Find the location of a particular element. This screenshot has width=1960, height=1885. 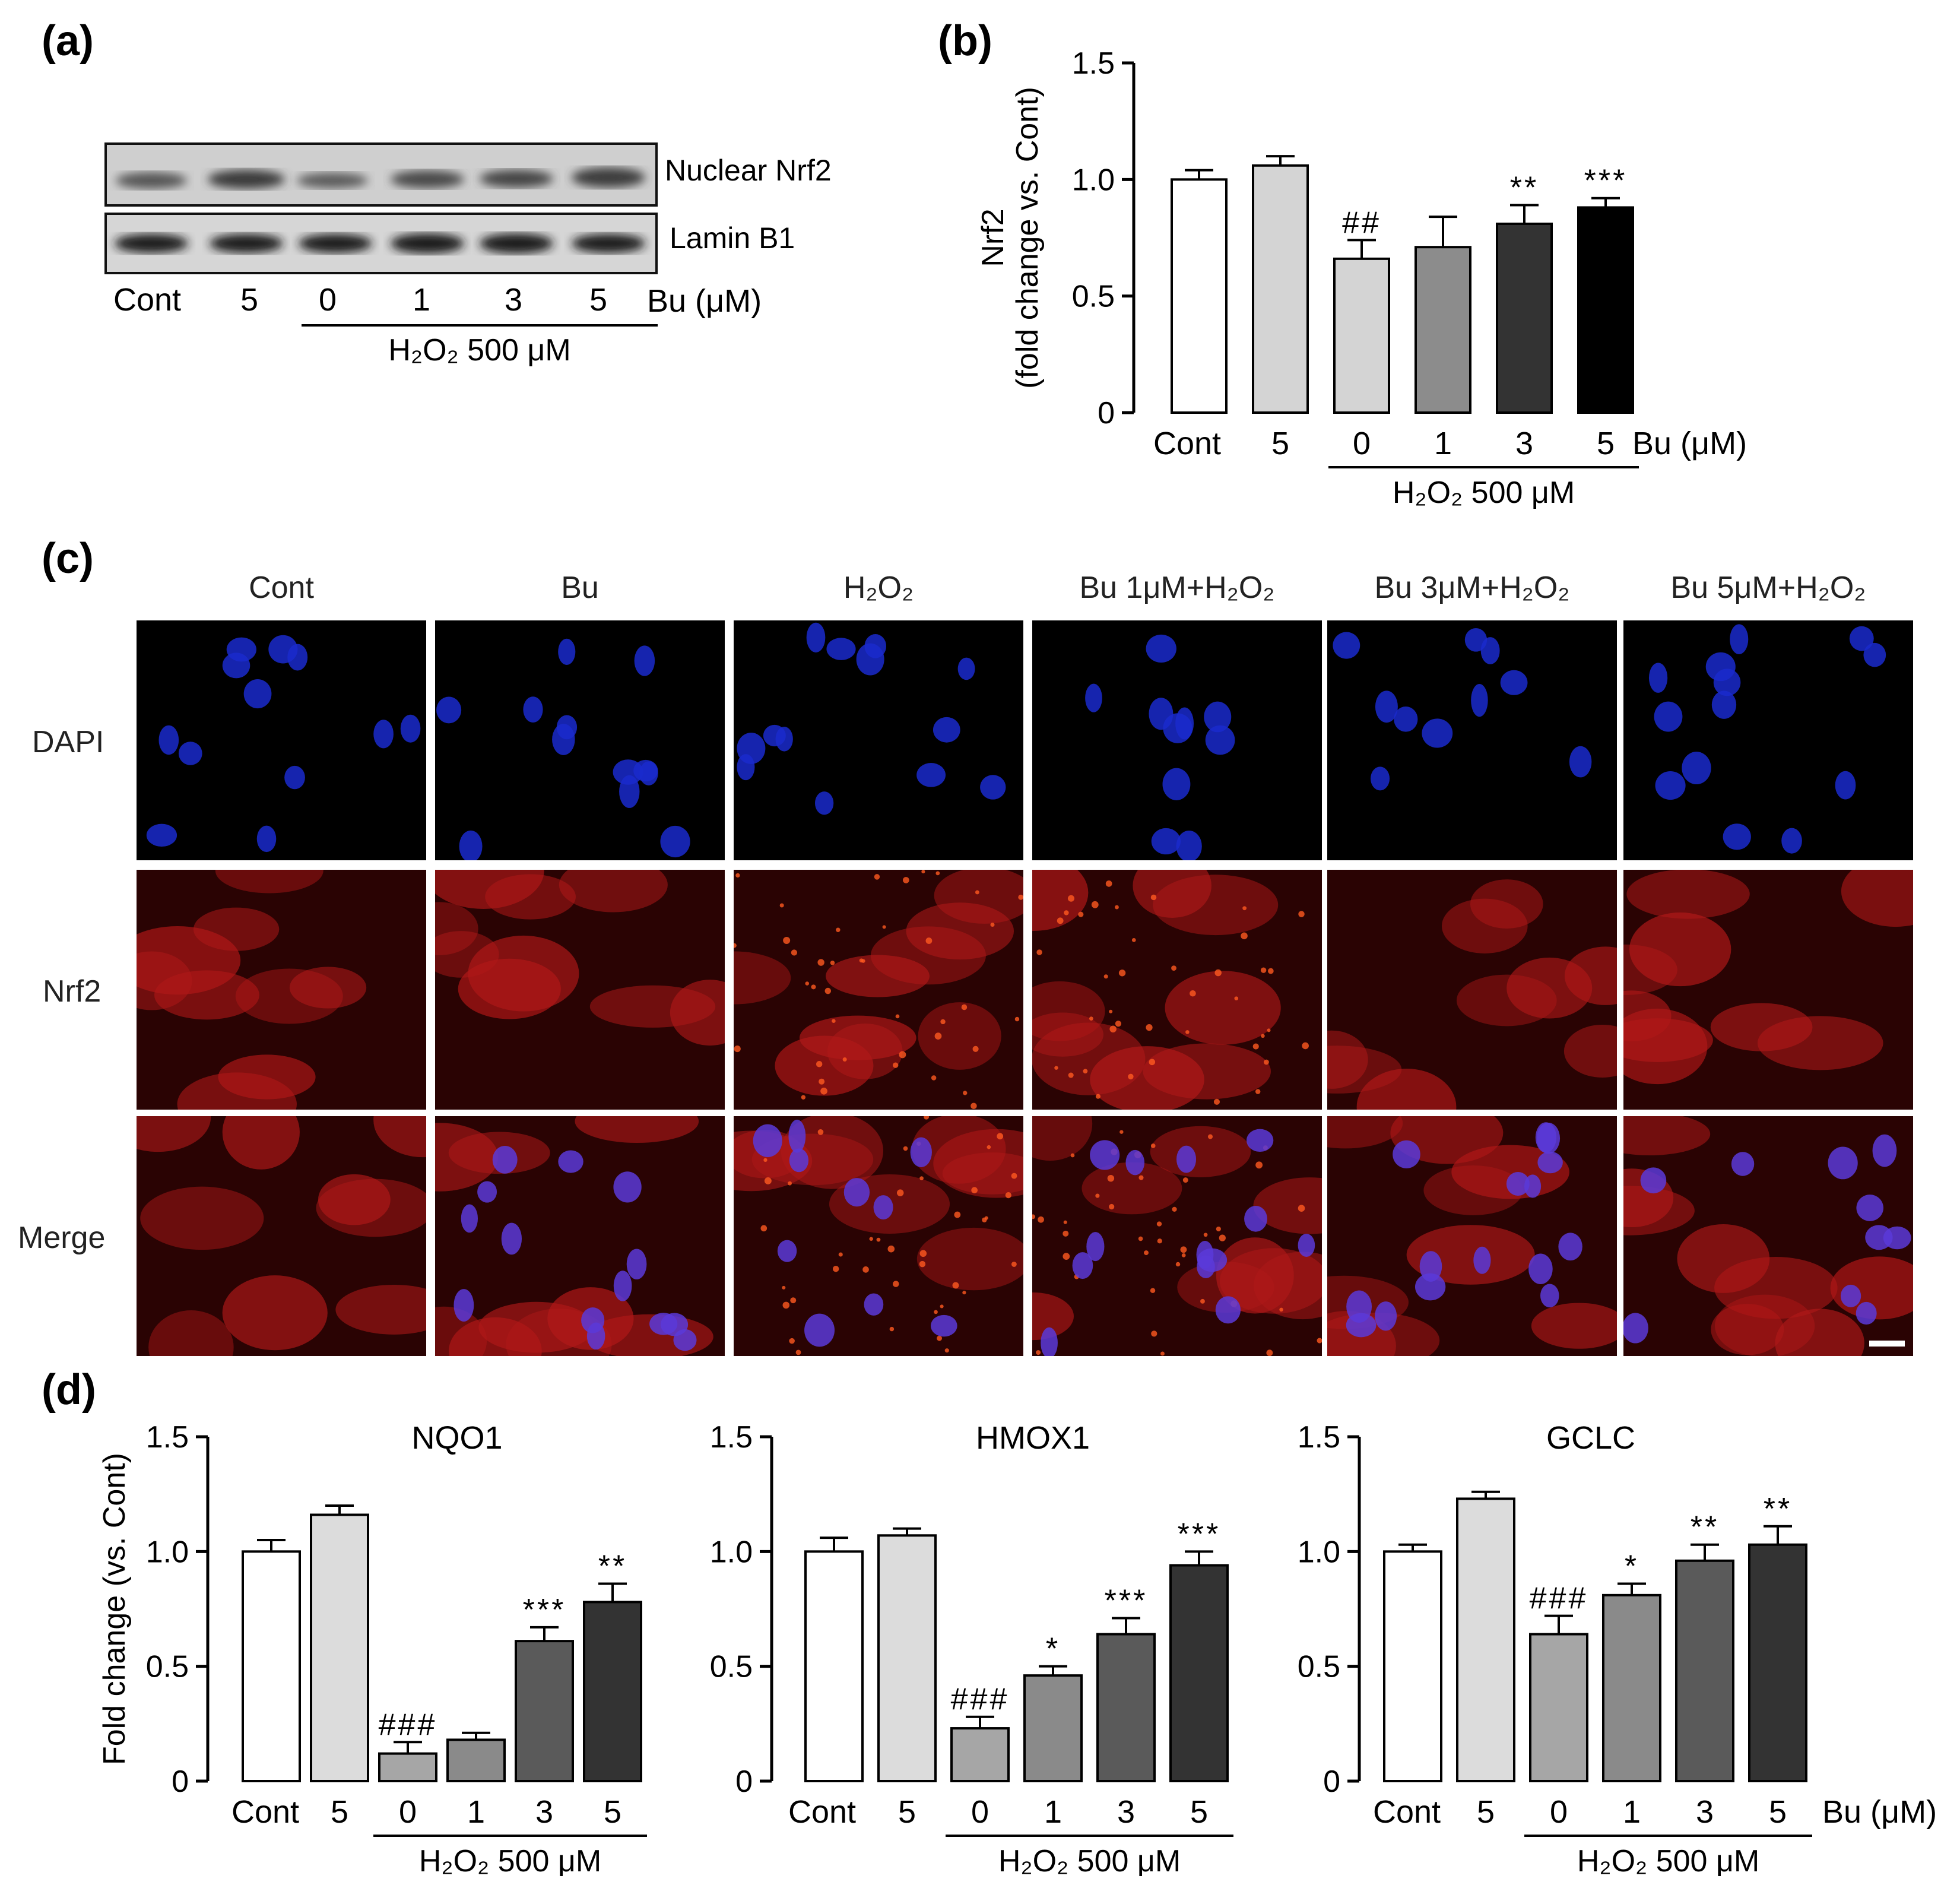

blot-lamin-b1 is located at coordinates (381, 243).